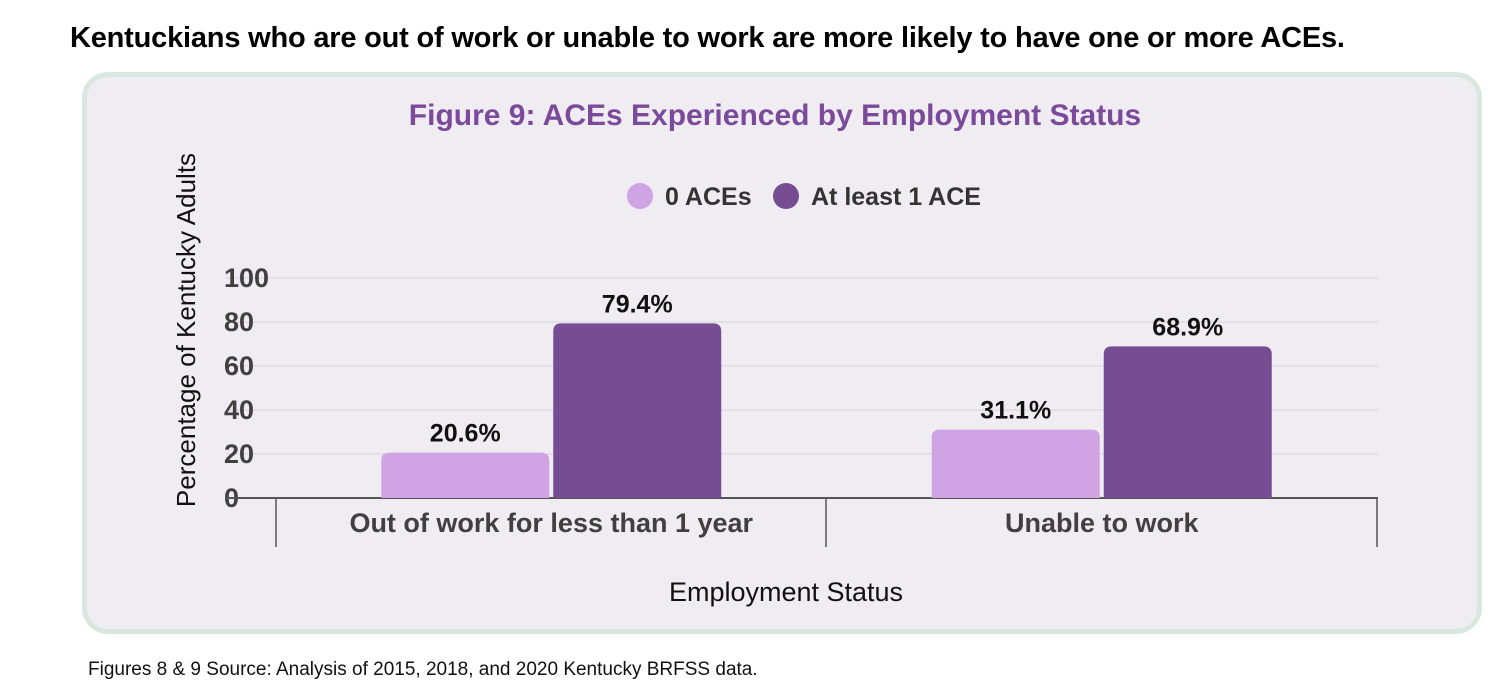  What do you see at coordinates (1187, 327) in the screenshot?
I see `data-label: 68.9%` at bounding box center [1187, 327].